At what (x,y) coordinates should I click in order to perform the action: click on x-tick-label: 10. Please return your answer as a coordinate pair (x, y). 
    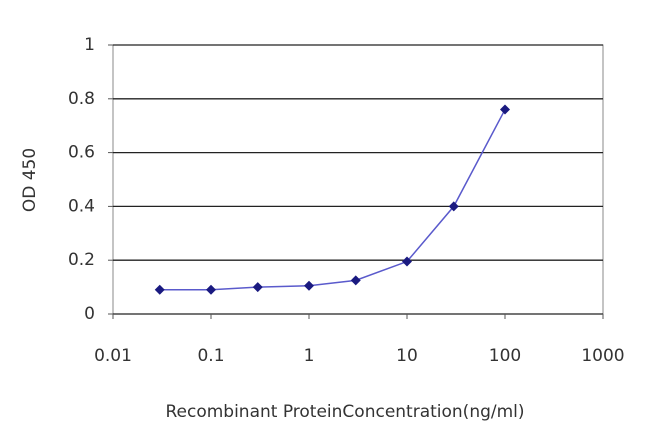
    Looking at the image, I should click on (407, 356).